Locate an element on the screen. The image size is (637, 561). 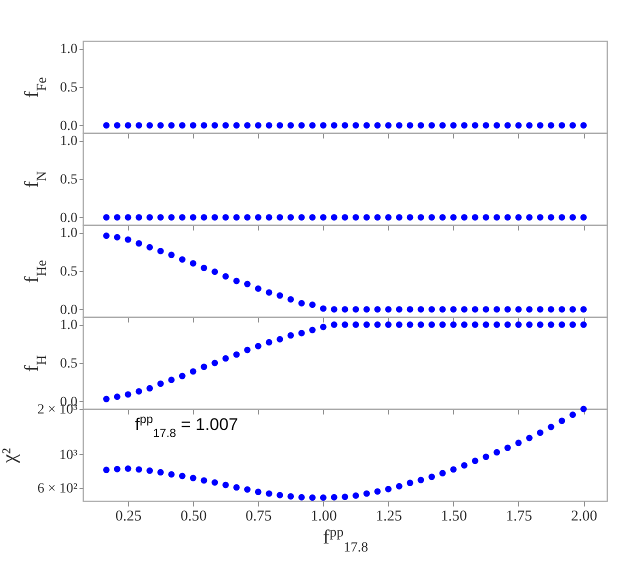
x-tick-label: 0.50 is located at coordinates (193, 516).